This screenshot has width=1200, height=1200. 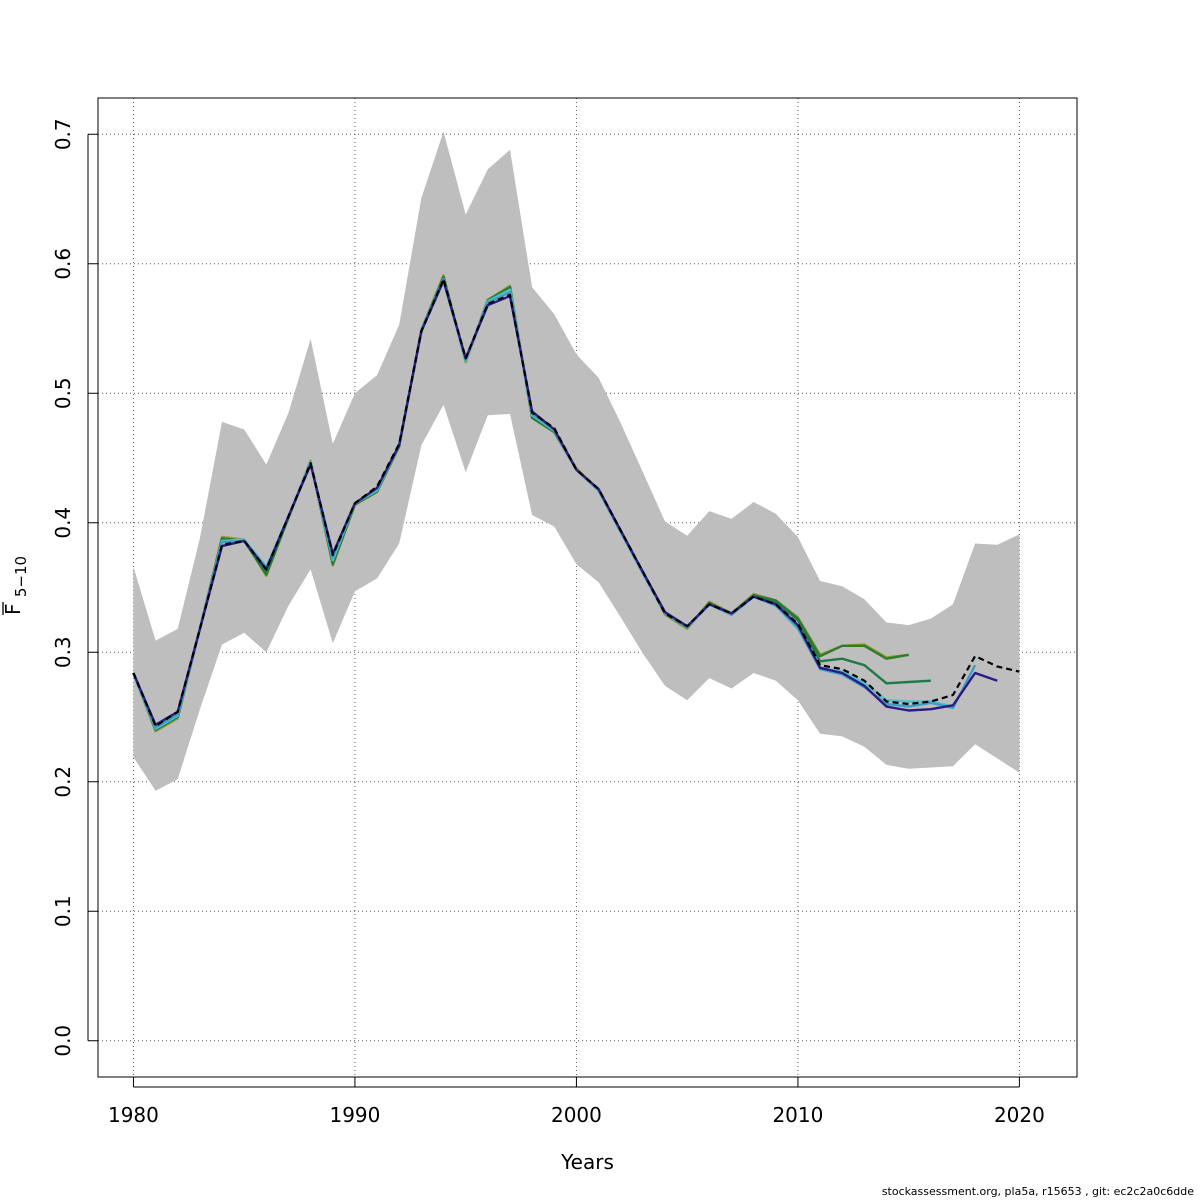 I want to click on y-tick-label: 0.3, so click(x=63, y=652).